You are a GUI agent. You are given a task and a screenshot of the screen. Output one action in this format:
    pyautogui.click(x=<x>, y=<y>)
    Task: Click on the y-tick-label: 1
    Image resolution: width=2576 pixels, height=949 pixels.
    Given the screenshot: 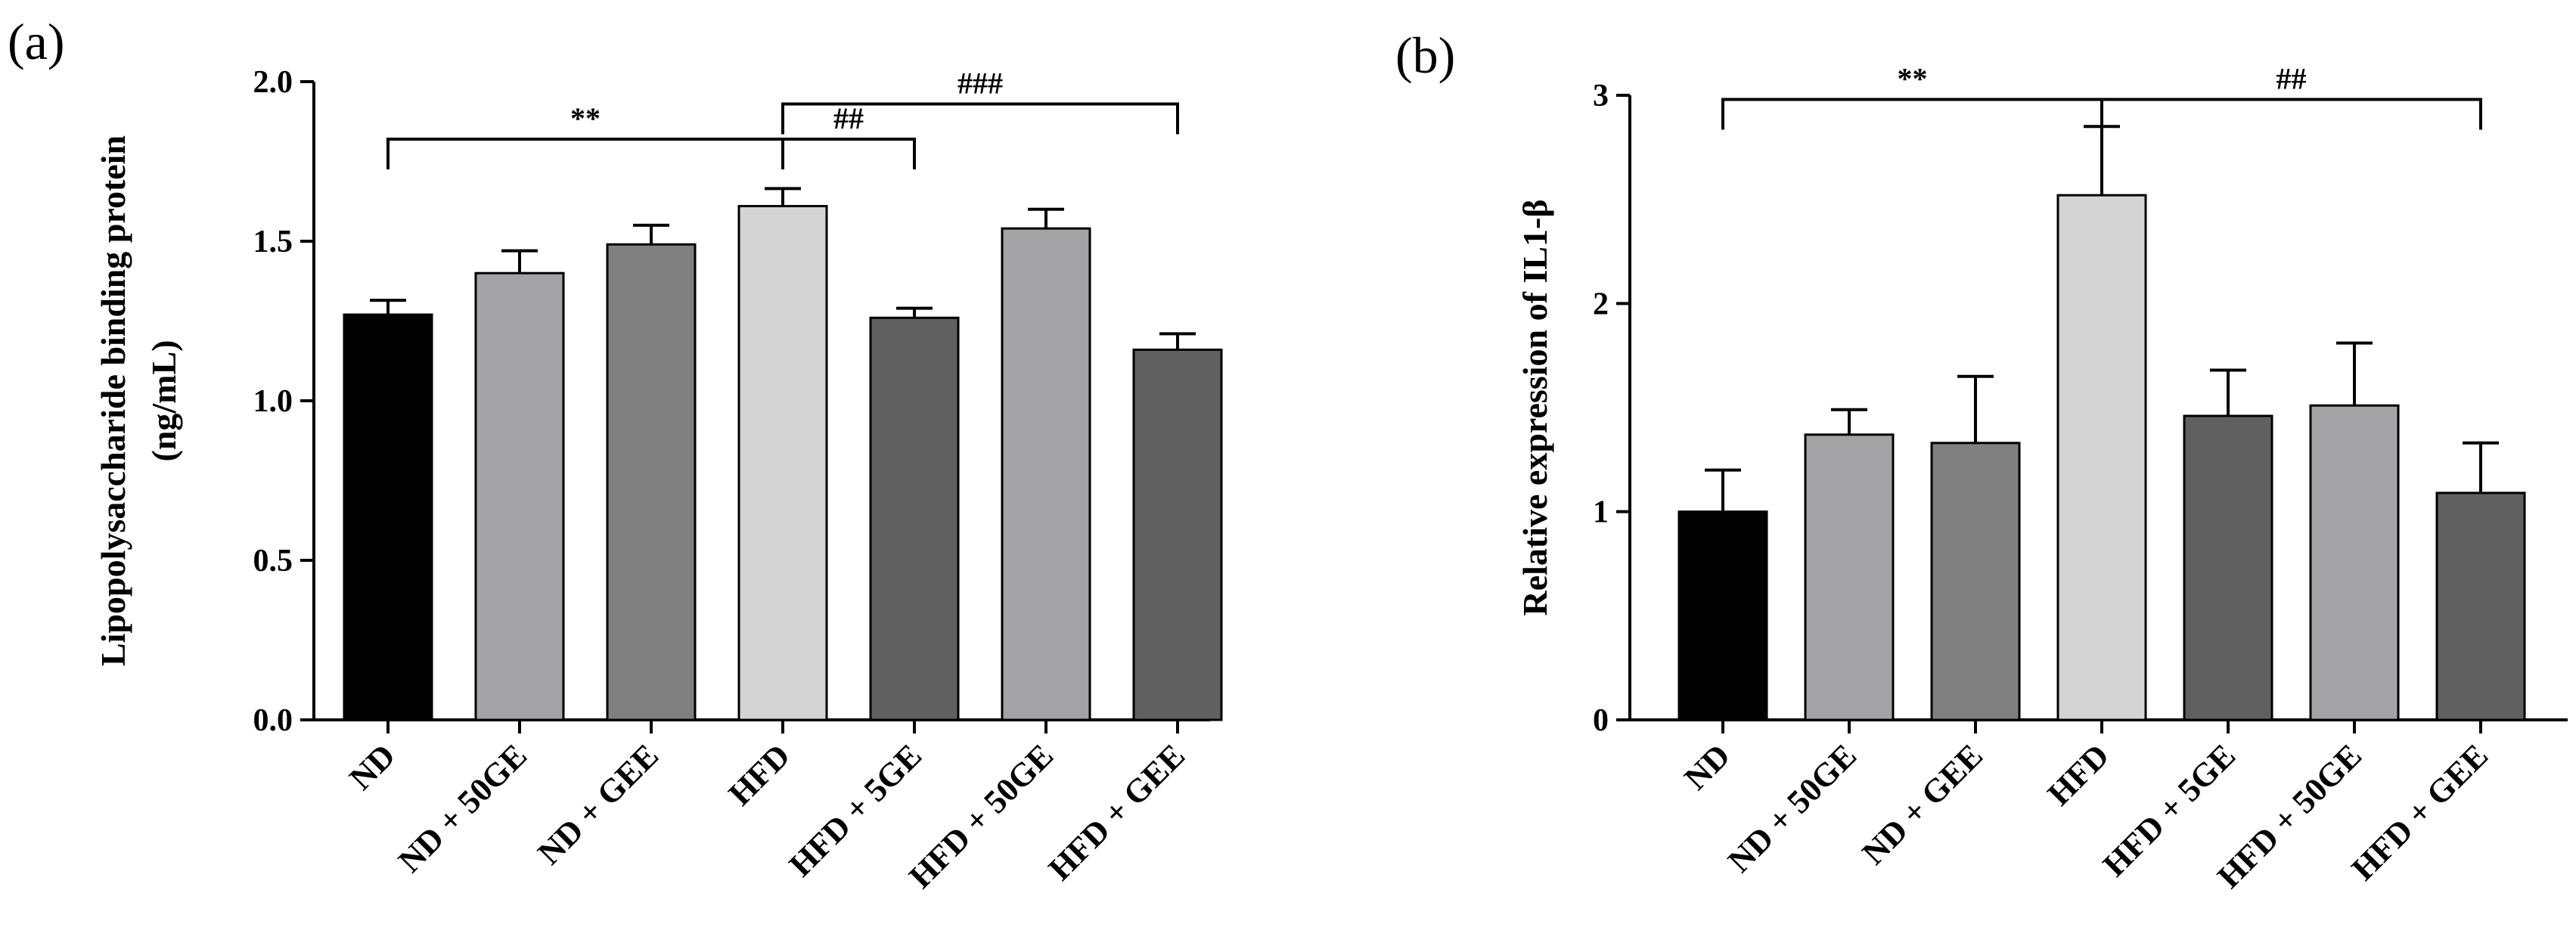 What is the action you would take?
    pyautogui.click(x=1601, y=512)
    